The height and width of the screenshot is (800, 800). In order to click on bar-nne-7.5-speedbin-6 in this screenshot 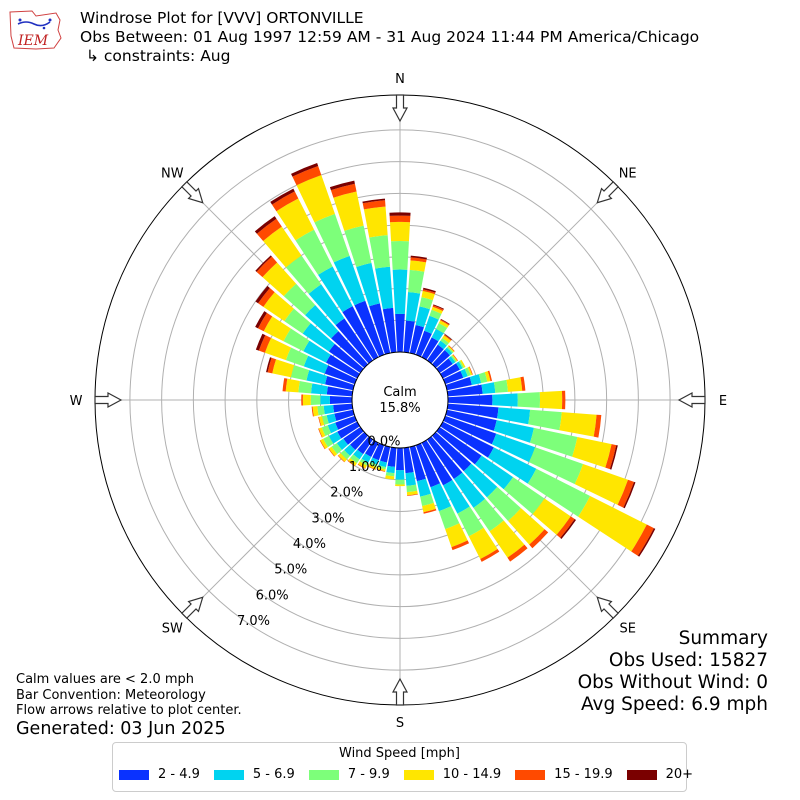, I will do `click(418, 257)`.